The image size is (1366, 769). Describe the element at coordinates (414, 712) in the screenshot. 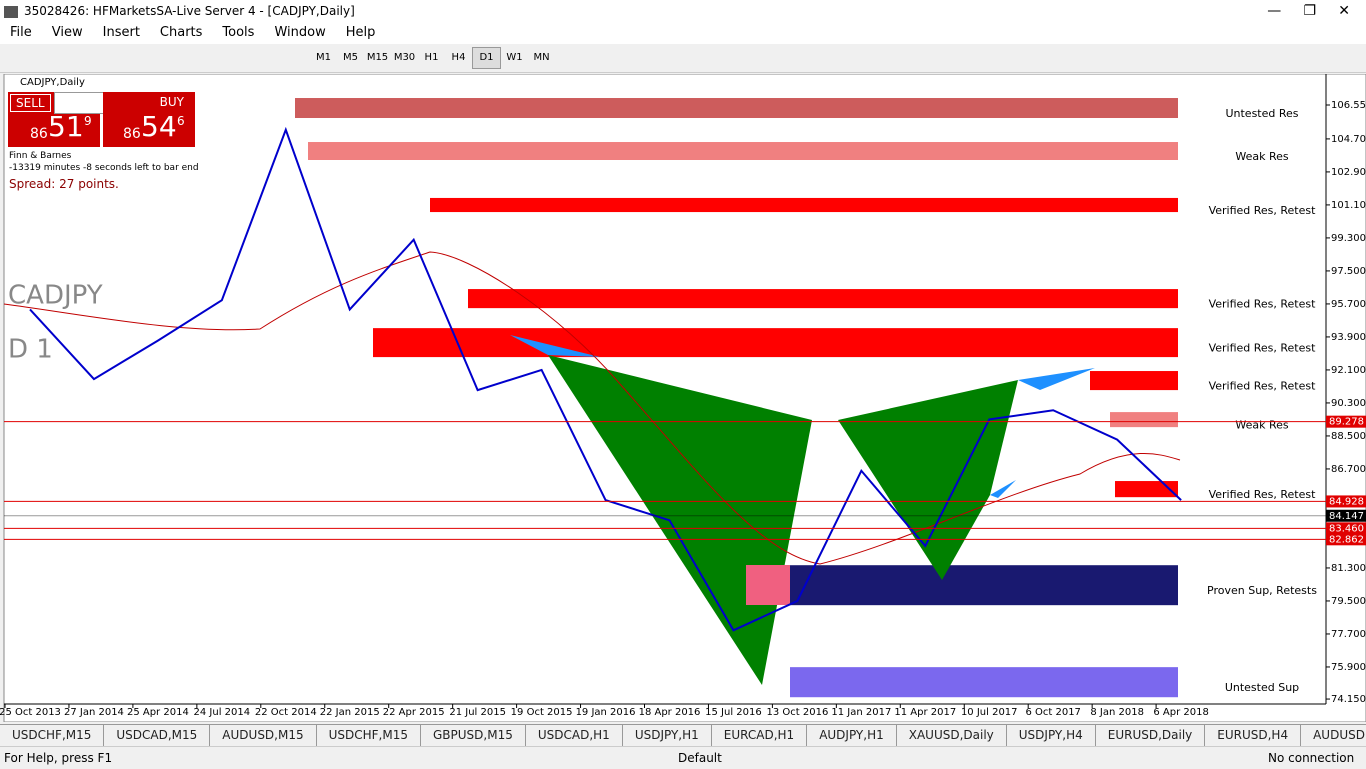

I see `x-tick-label: 22 Apr 2015` at that location.